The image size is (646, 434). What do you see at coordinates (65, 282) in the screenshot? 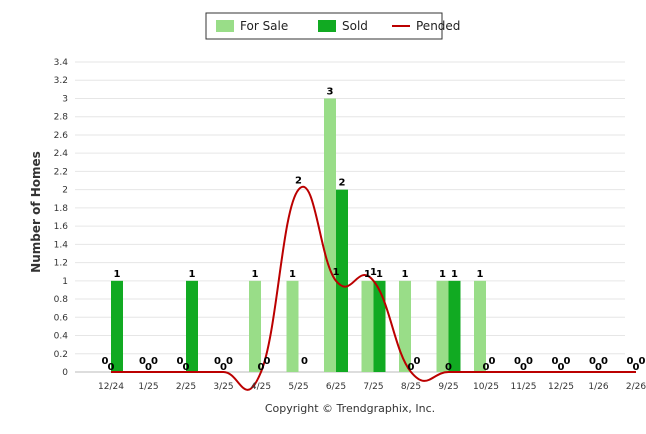
I see `y-tick-label: 1` at bounding box center [65, 282].